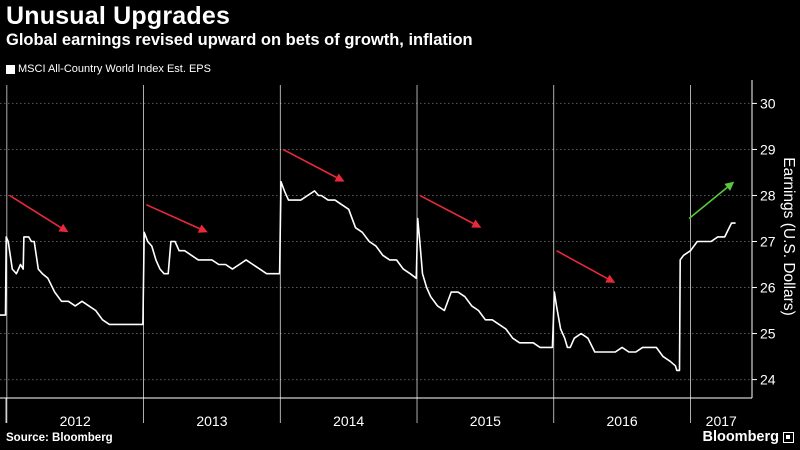 The image size is (800, 450). Describe the element at coordinates (768, 103) in the screenshot. I see `ytick-label: 30` at that location.